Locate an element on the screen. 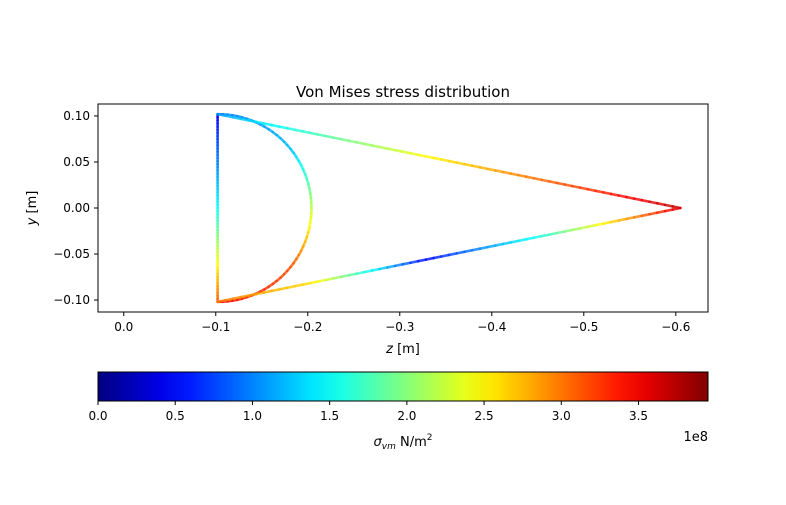 Image resolution: width=786 pixels, height=505 pixels. colorbar-tick-label: 3.5 is located at coordinates (638, 416).